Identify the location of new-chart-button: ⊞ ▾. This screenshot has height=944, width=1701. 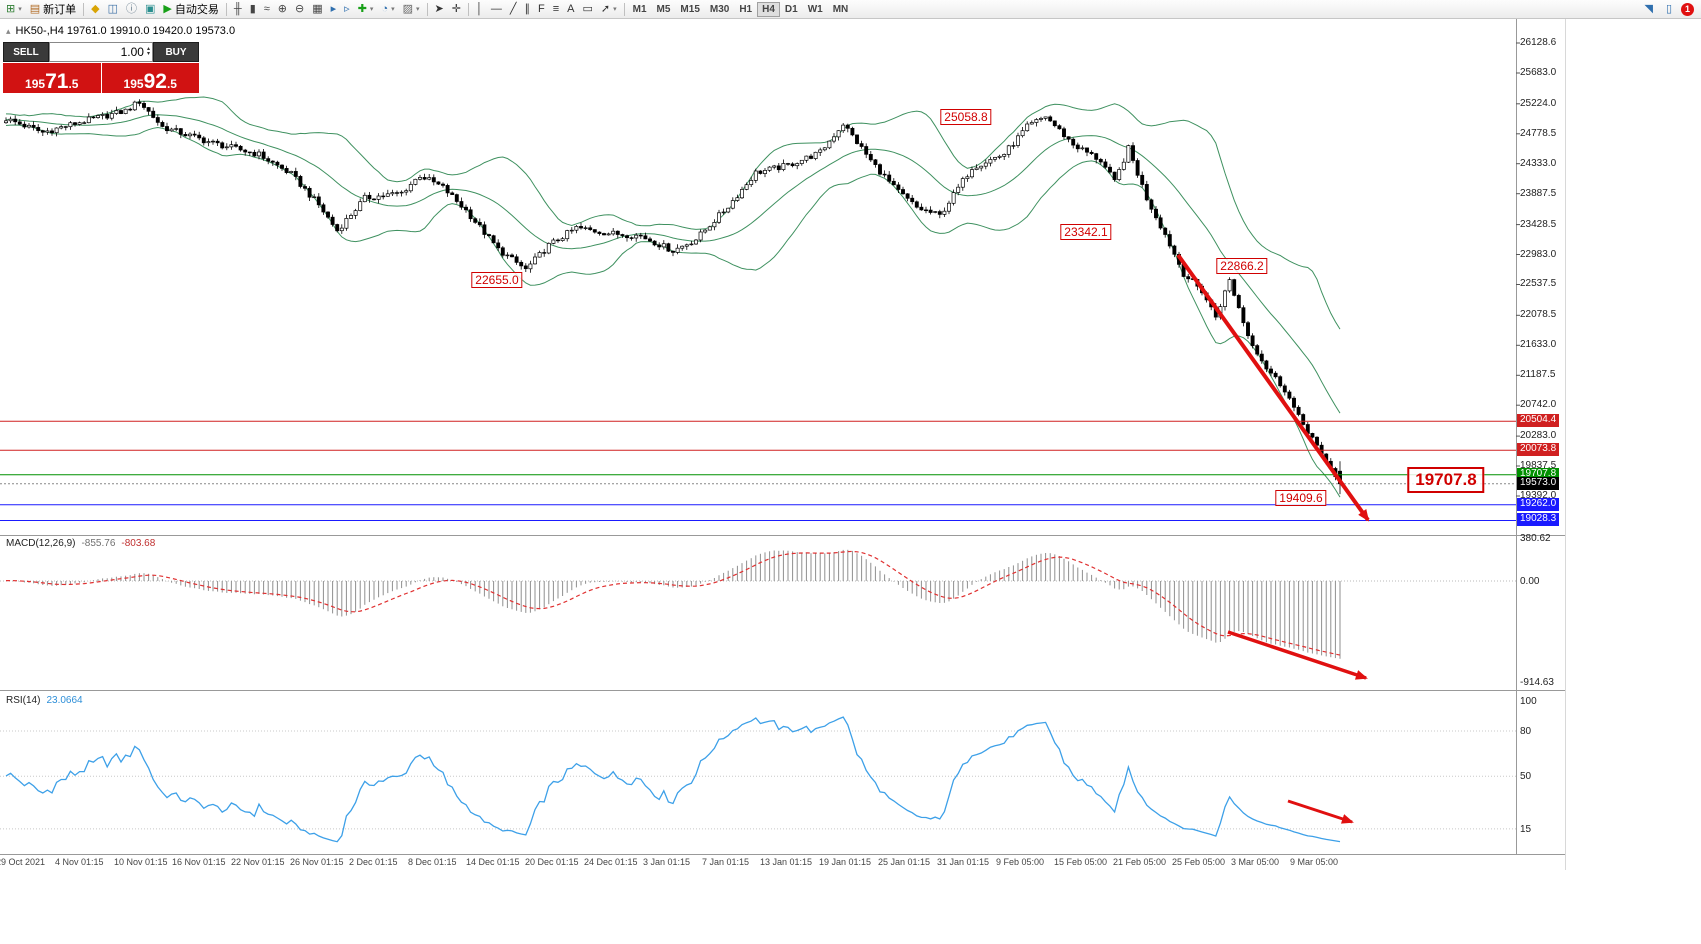
(14, 9).